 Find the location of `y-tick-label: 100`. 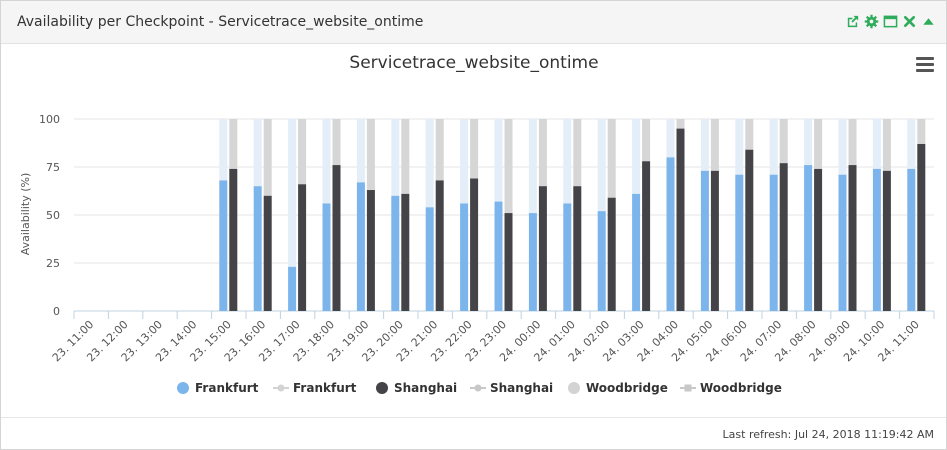

y-tick-label: 100 is located at coordinates (49, 119).